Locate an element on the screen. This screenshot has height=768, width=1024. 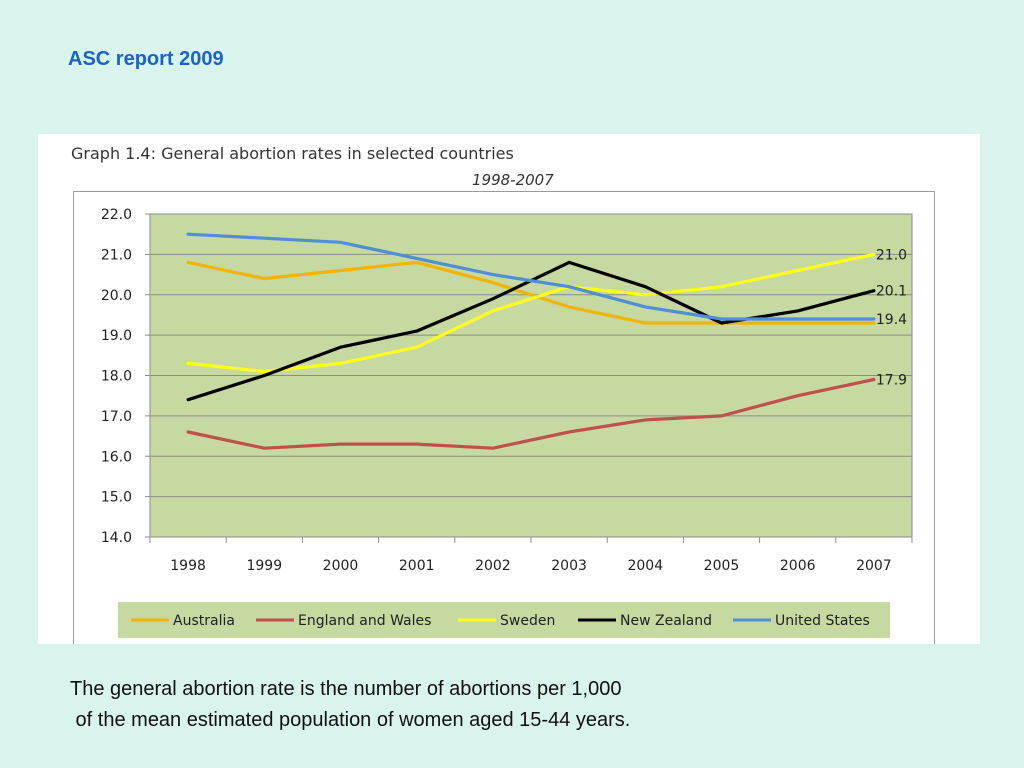
end-value-label: 17.9 is located at coordinates (891, 381).